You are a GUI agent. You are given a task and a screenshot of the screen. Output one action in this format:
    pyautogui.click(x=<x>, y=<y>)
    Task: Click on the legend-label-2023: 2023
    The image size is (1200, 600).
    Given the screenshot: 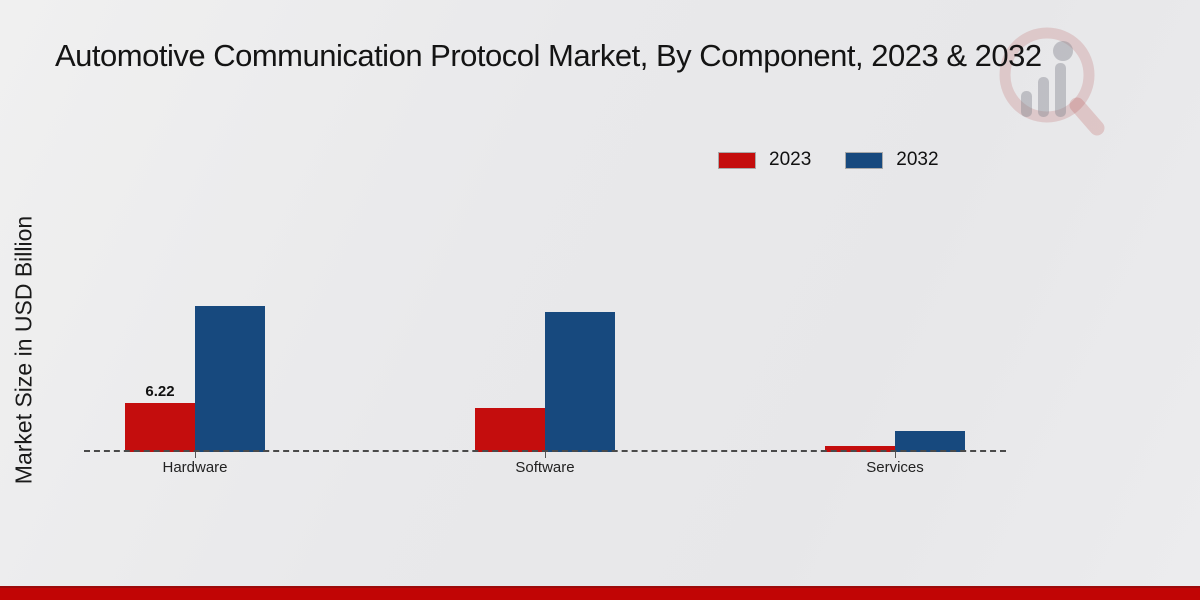 What is the action you would take?
    pyautogui.click(x=790, y=159)
    